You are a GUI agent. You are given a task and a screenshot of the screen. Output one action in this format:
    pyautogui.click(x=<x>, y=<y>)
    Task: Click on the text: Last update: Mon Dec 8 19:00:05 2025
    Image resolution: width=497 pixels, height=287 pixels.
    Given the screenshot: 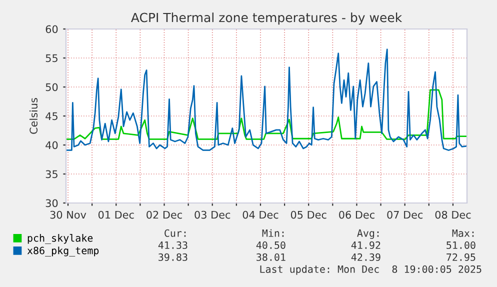 What is the action you would take?
    pyautogui.click(x=371, y=270)
    